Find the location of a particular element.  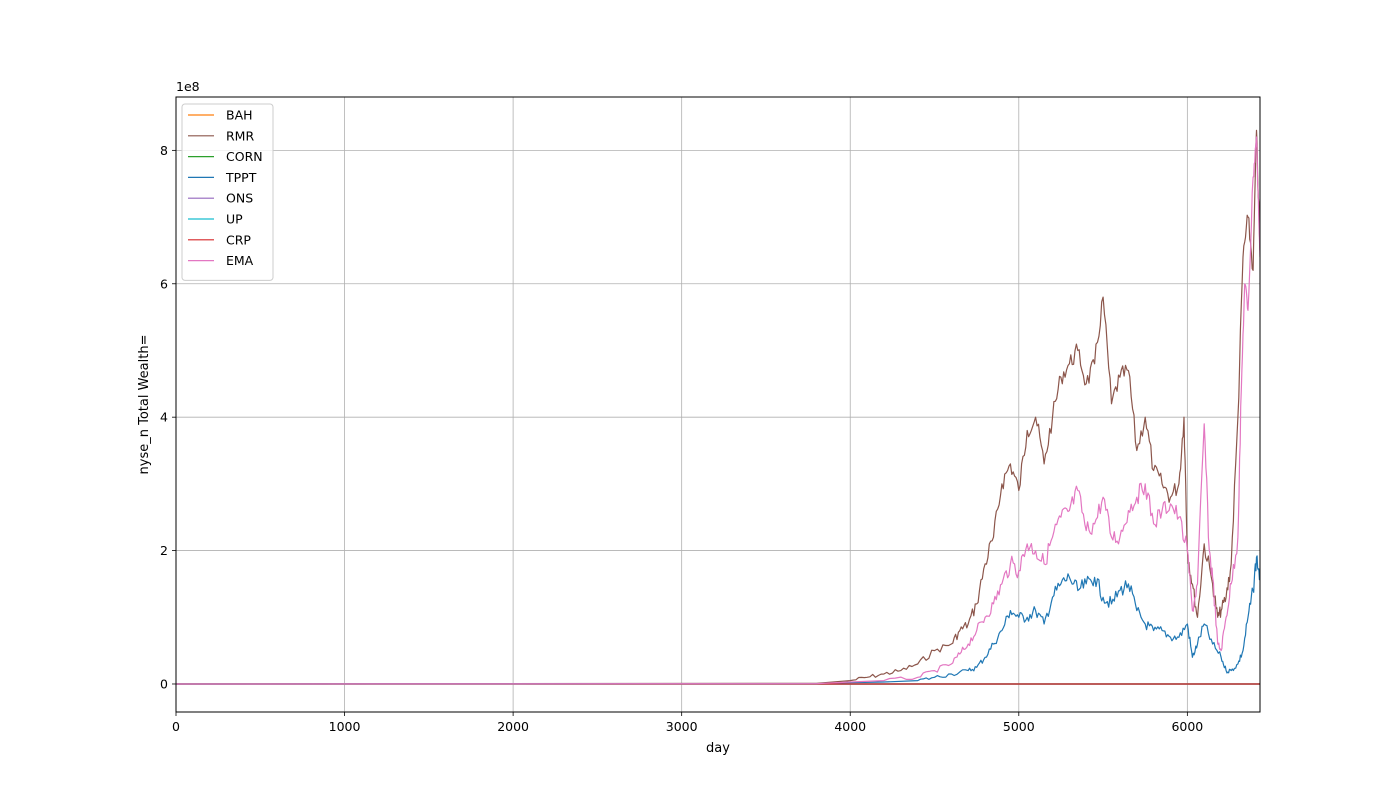

x-tick-label: 4000 is located at coordinates (850, 726).